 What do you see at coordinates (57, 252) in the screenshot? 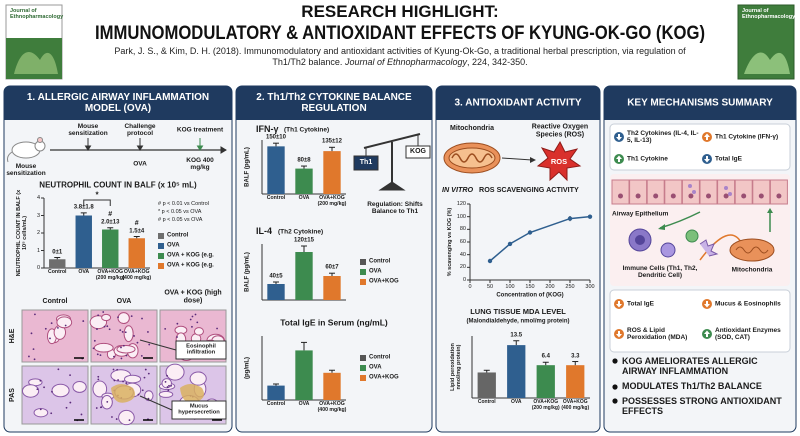
I see `bar-annotation: 0±1` at bounding box center [57, 252].